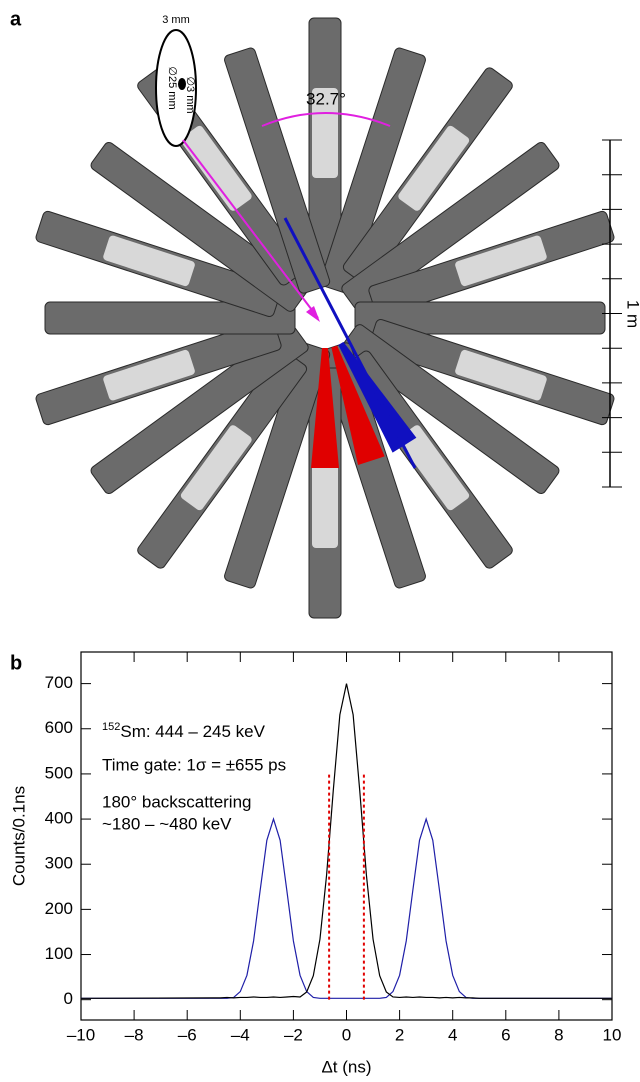 This screenshot has width=640, height=1082. I want to click on diameter-label: ∅25 mm, so click(172, 87).